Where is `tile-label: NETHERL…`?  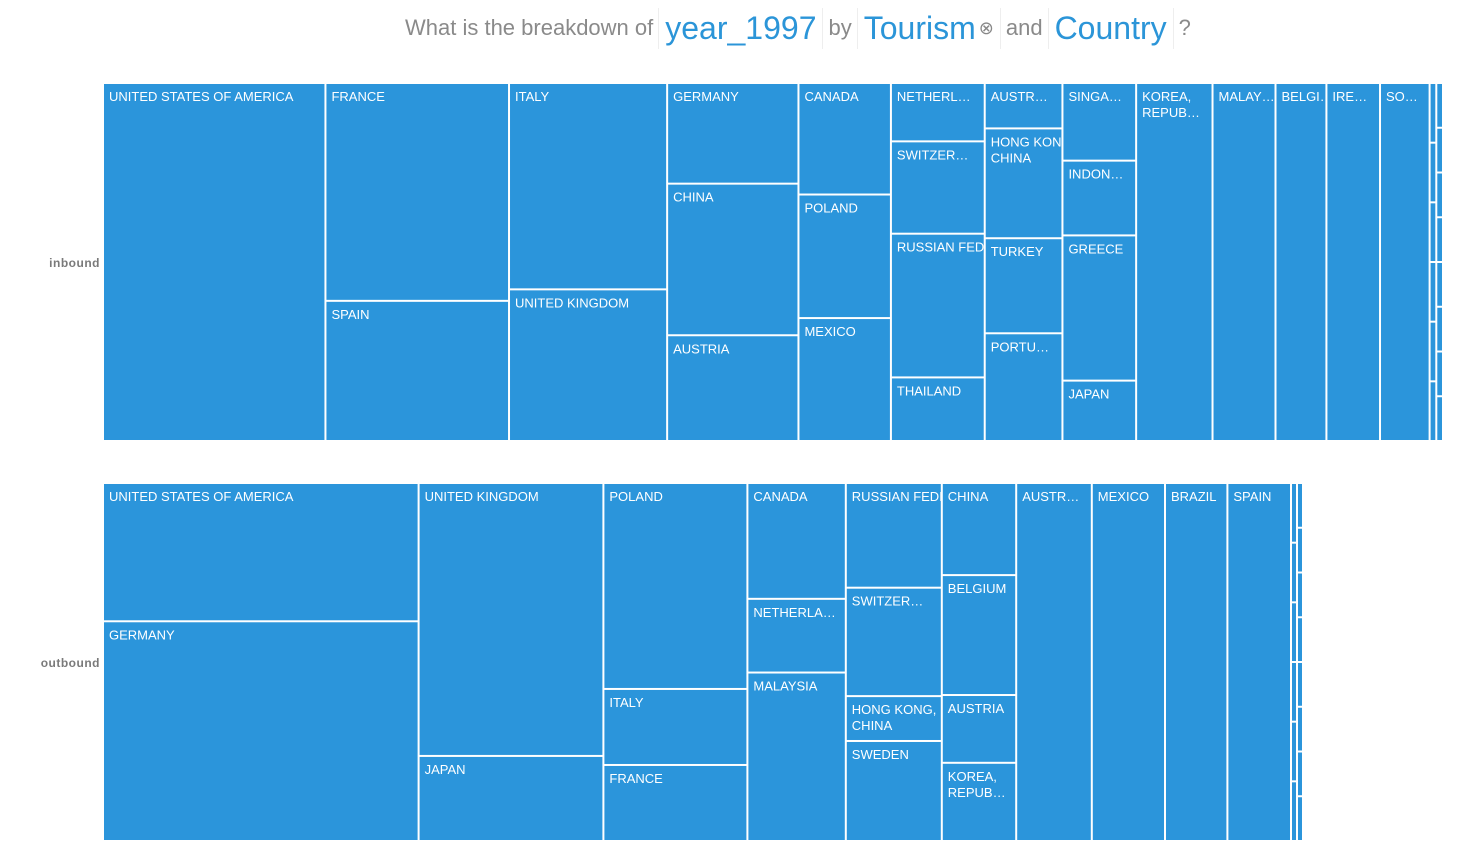
tile-label: NETHERL… is located at coordinates (934, 96).